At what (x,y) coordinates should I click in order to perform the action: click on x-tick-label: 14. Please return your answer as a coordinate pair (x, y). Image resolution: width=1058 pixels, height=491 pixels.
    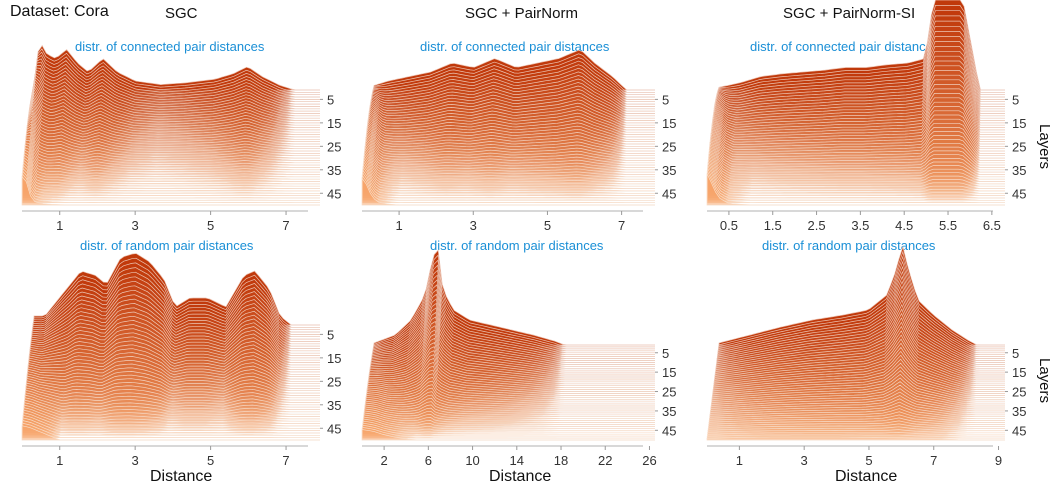
    Looking at the image, I should click on (517, 460).